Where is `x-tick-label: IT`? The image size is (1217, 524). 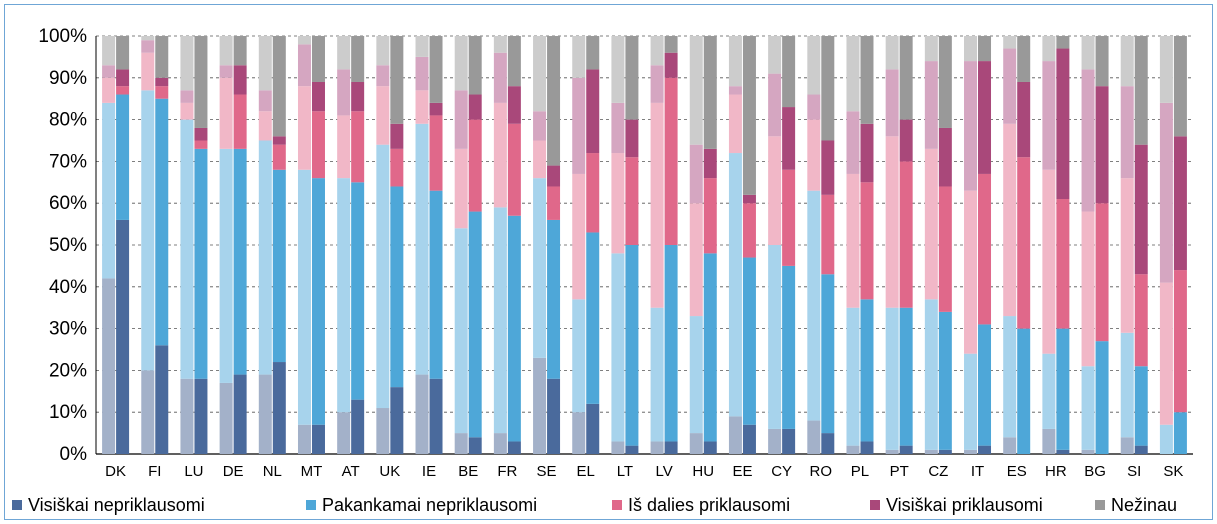 x-tick-label: IT is located at coordinates (977, 471).